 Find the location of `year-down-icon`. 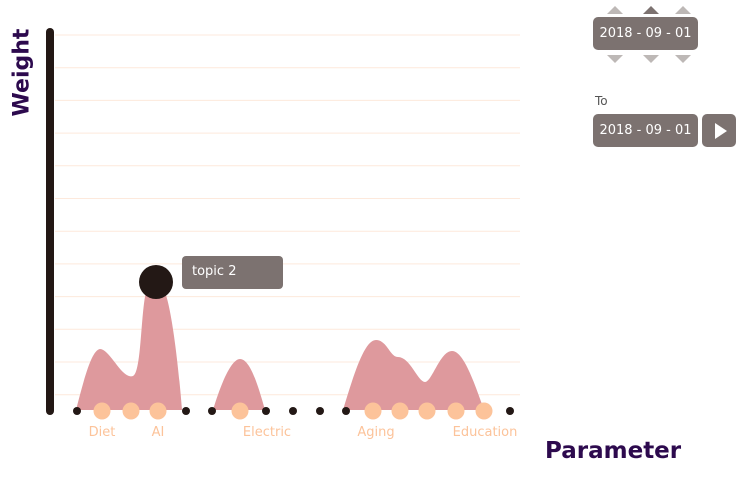

year-down-icon is located at coordinates (615, 59).